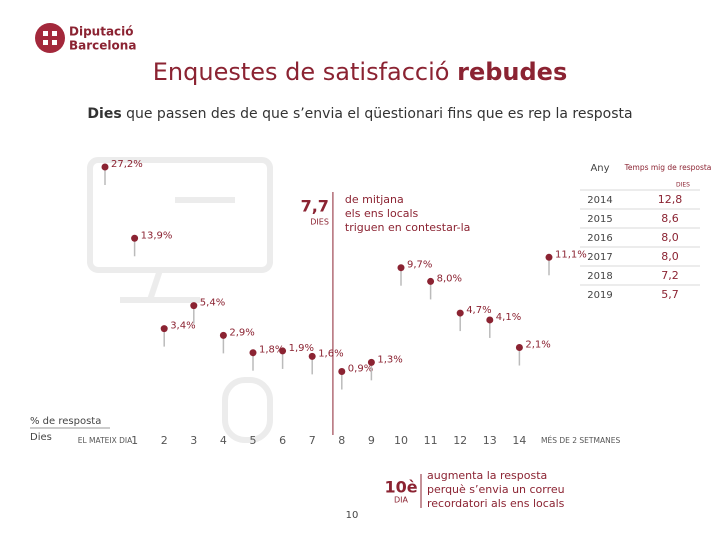 This screenshot has width=720, height=540. Describe the element at coordinates (247, 410) in the screenshot. I see `mouse` at that location.